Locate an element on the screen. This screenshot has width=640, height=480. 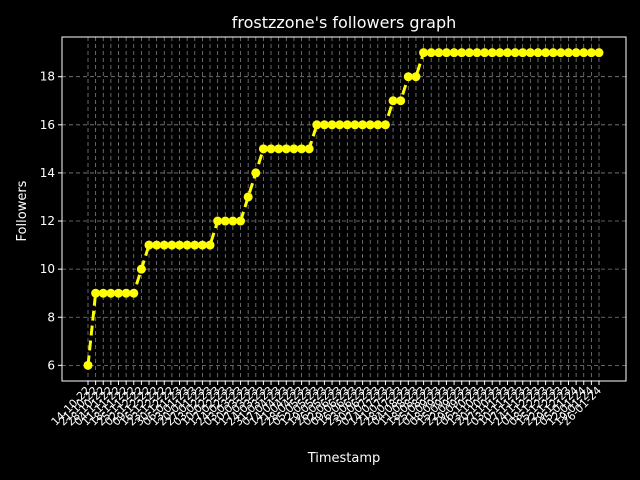
y-tick-label: 16 is located at coordinates (47, 125).